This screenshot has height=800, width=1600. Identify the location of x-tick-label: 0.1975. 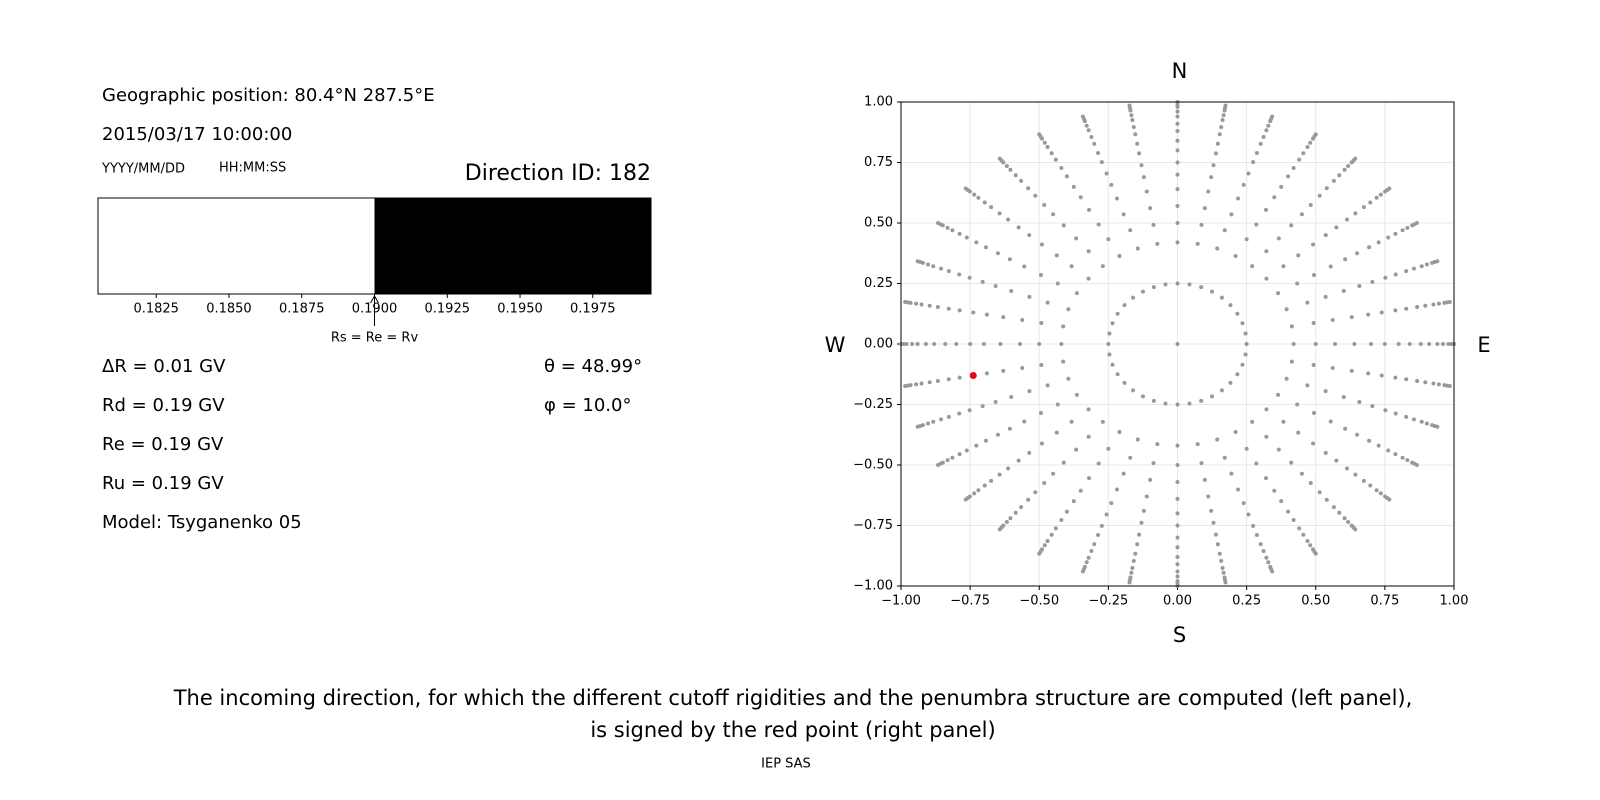
(593, 309).